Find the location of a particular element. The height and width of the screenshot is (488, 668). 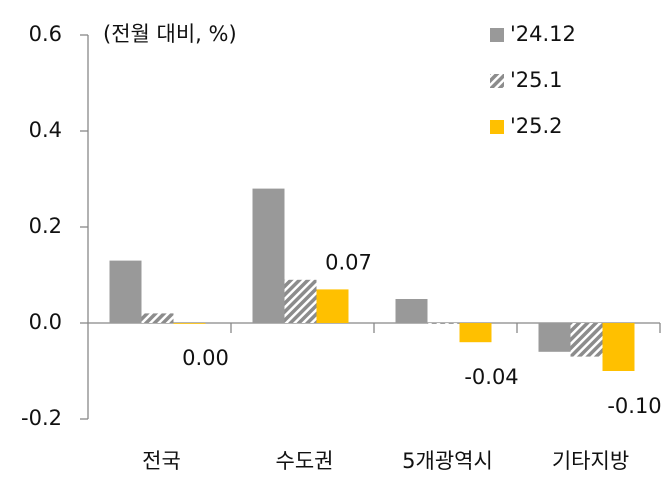

legend-label: '25.1 is located at coordinates (536, 80).